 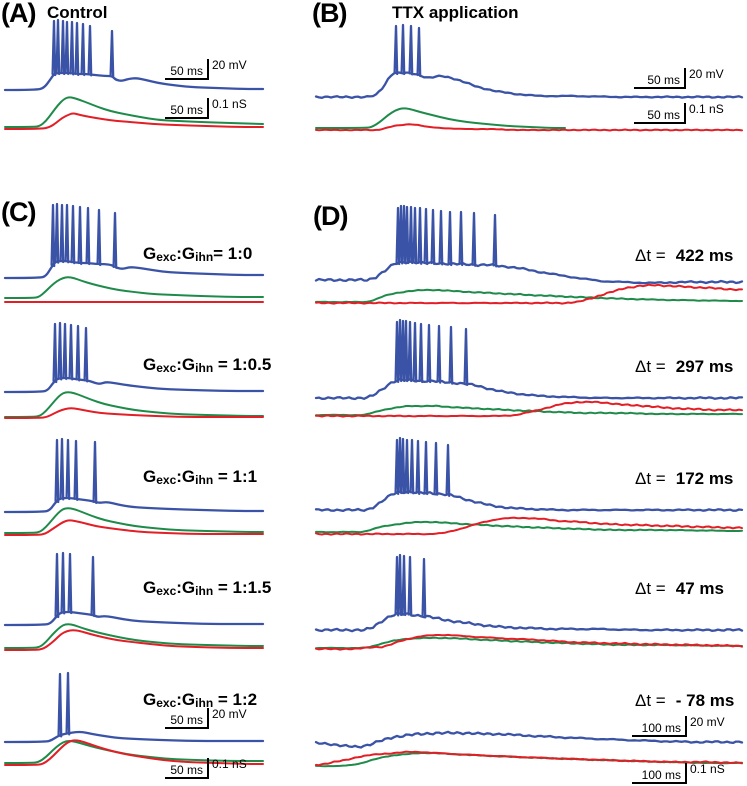 I want to click on b-inhibitory-conductance-trace, so click(x=529, y=127).